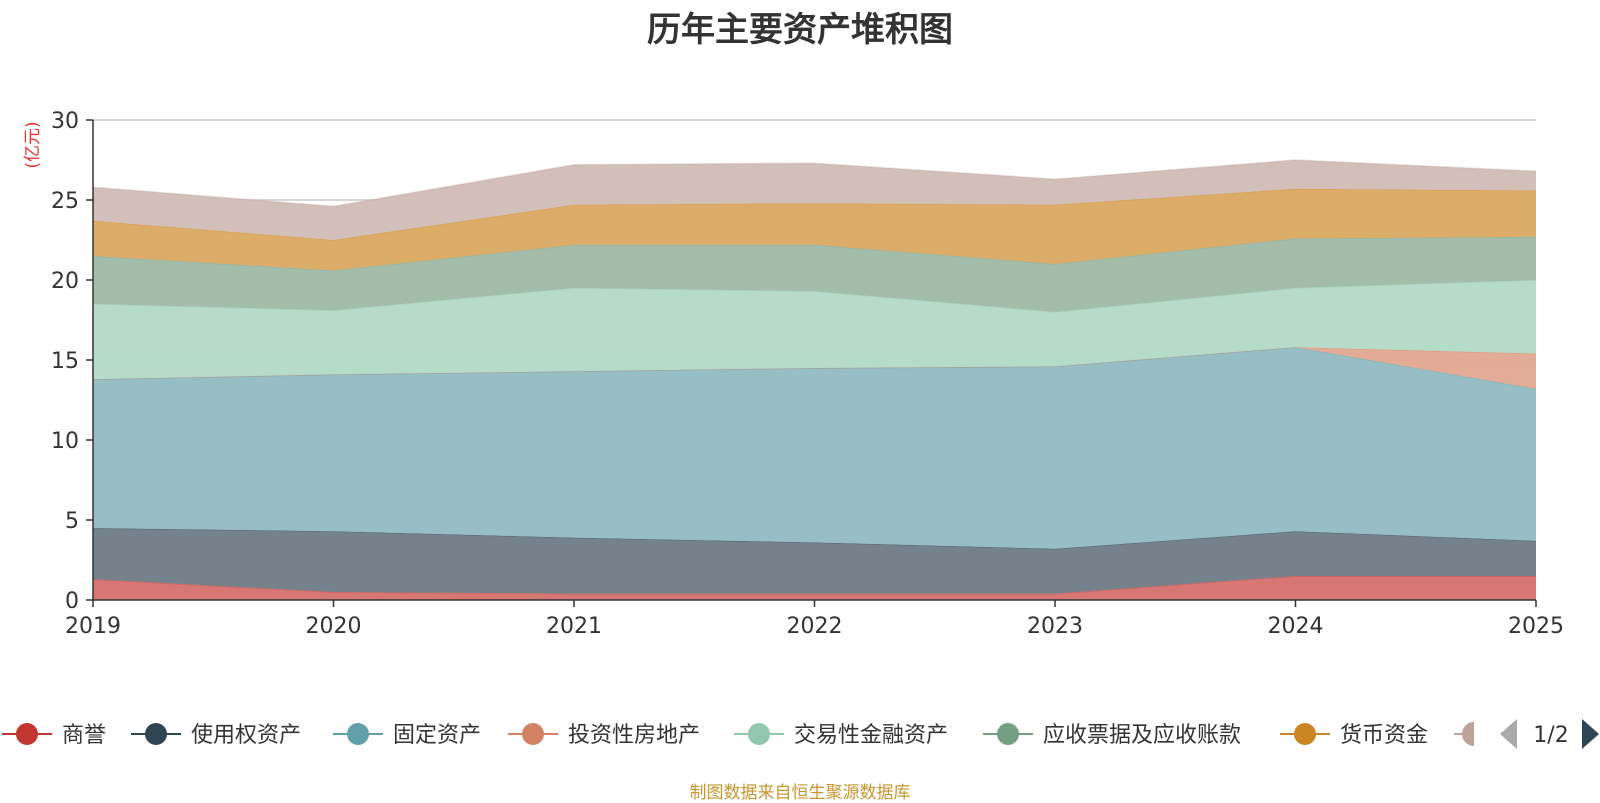 This screenshot has height=803, width=1600. Describe the element at coordinates (1550, 735) in the screenshot. I see `legend-page-indicator: 1/2` at that location.